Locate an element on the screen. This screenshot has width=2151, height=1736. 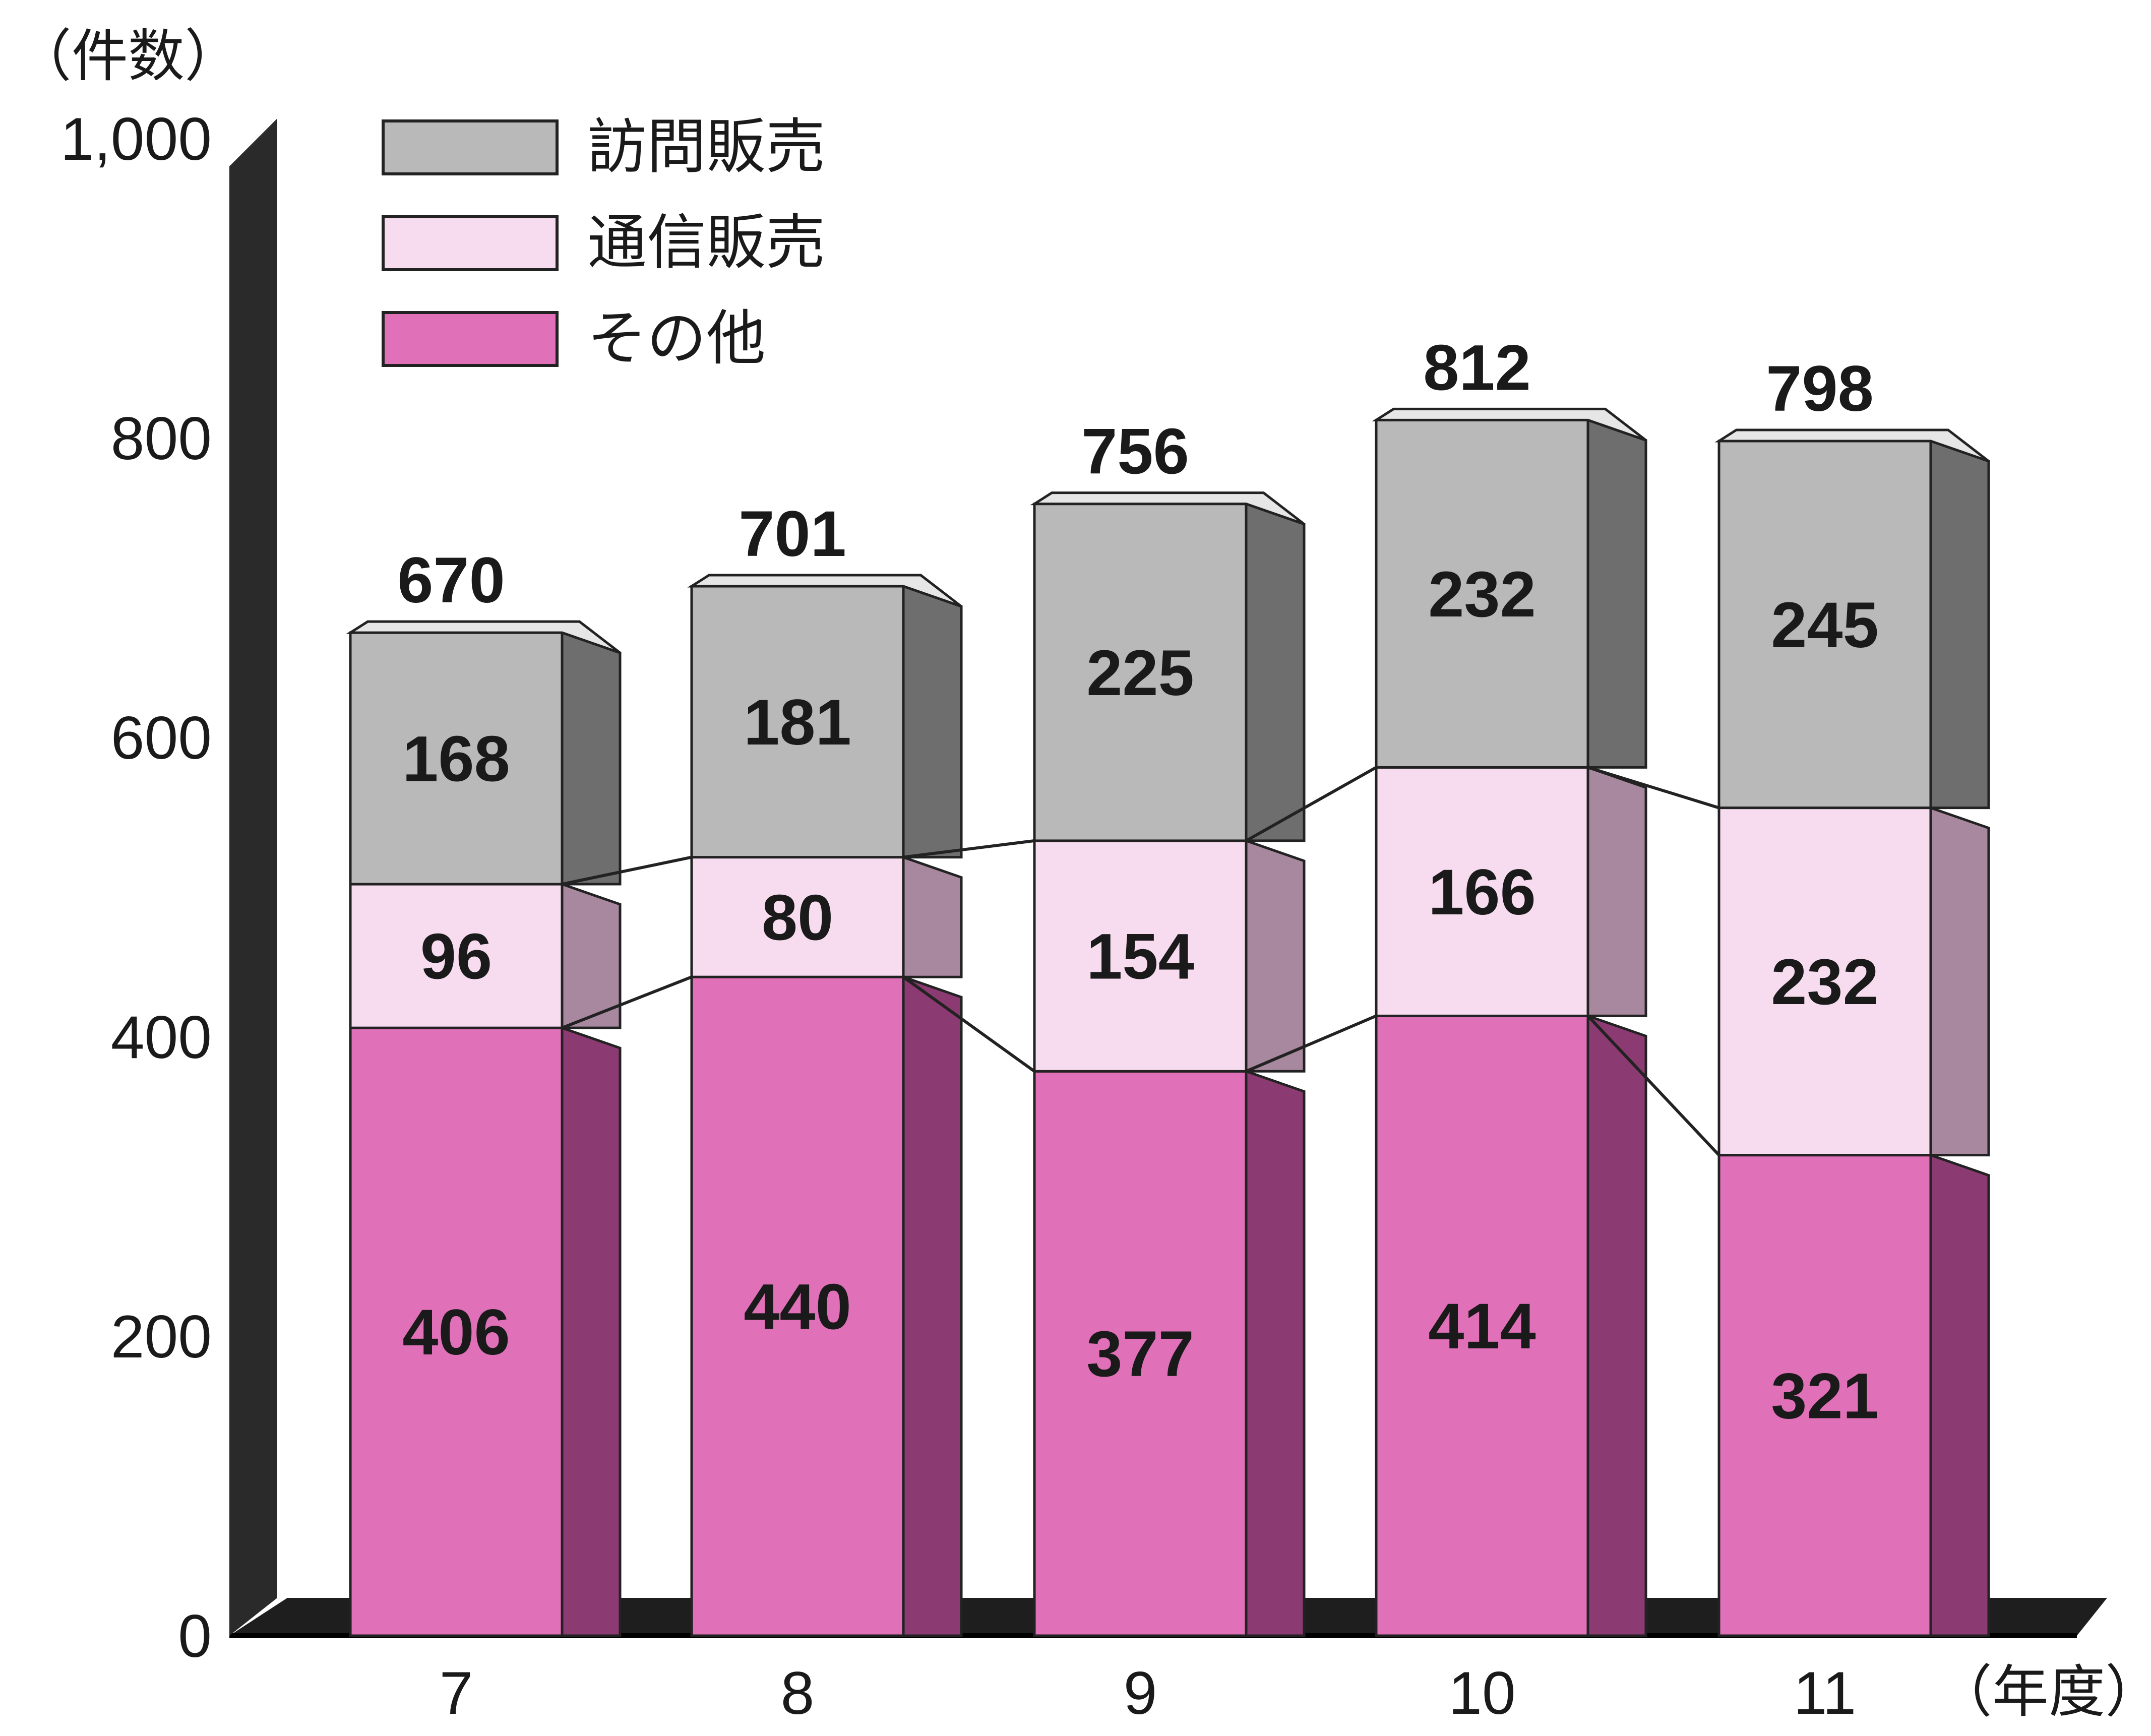
segment-value-label: 440 is located at coordinates (798, 1307).